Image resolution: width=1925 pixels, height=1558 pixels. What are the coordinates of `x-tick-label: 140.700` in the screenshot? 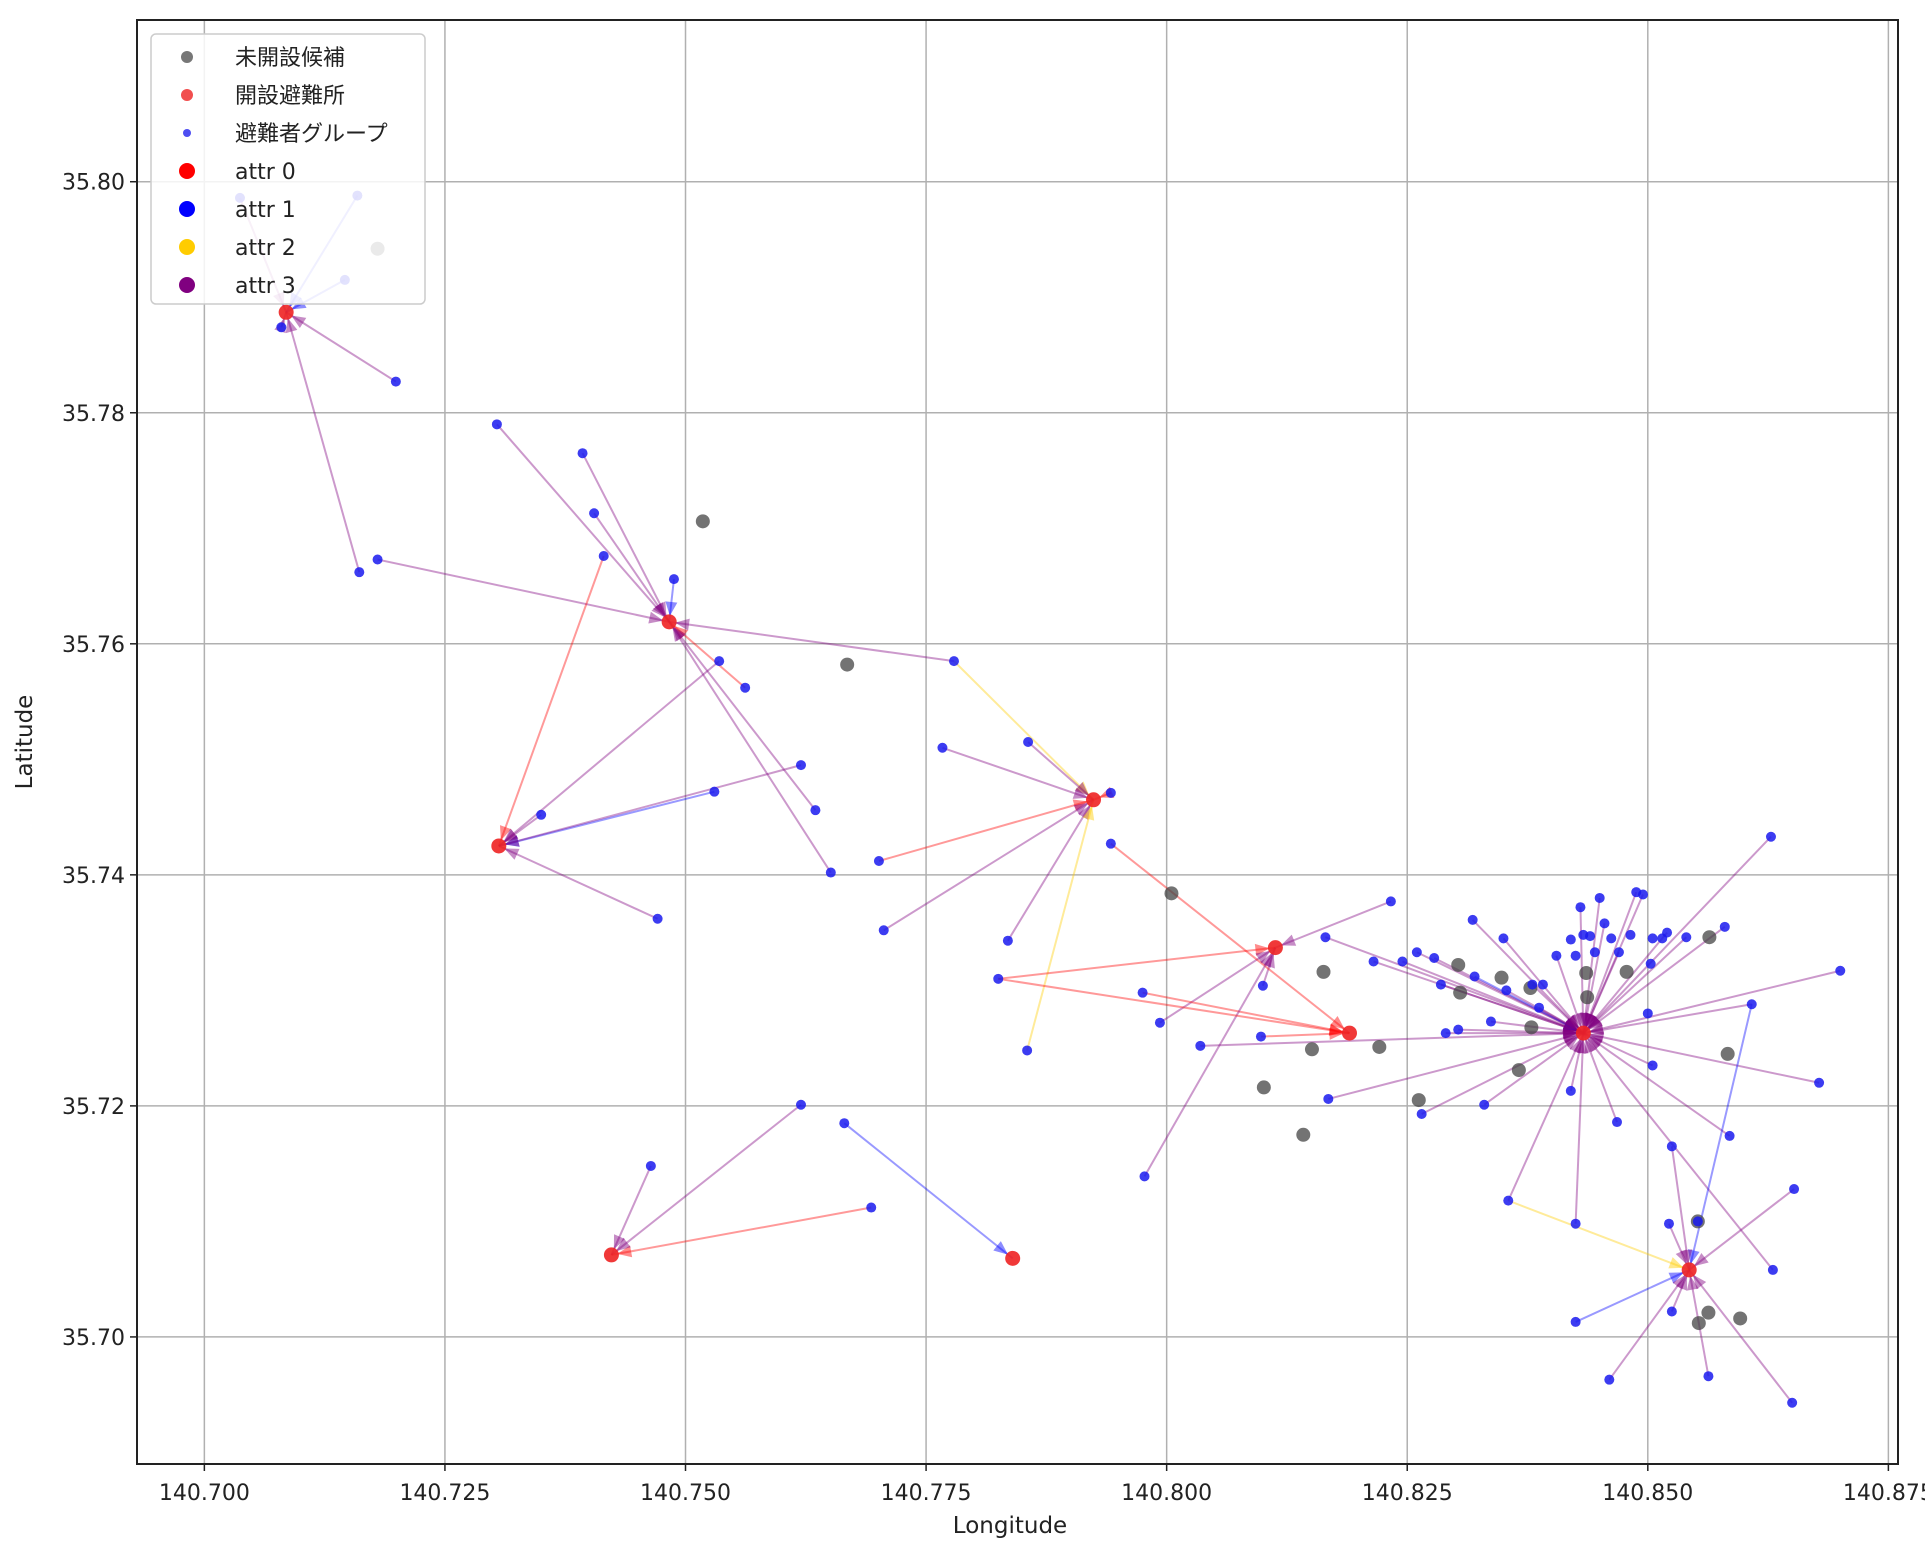 It's located at (204, 1493).